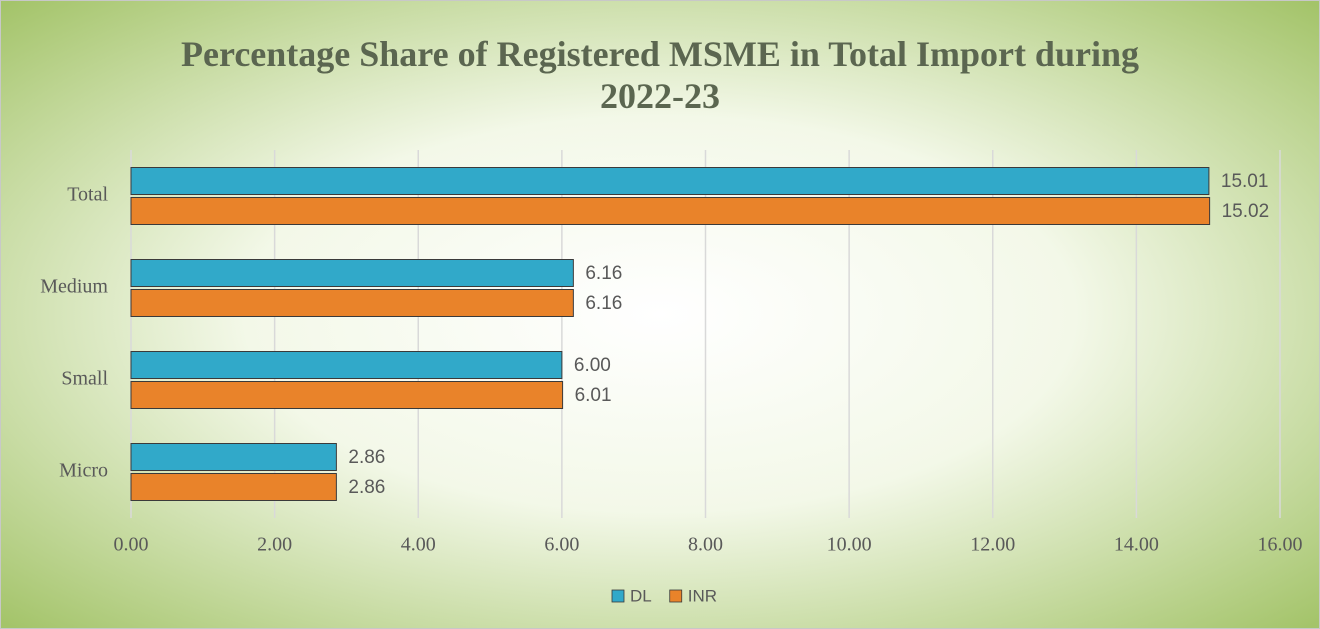  I want to click on x-tick-label: 12.00, so click(992, 545).